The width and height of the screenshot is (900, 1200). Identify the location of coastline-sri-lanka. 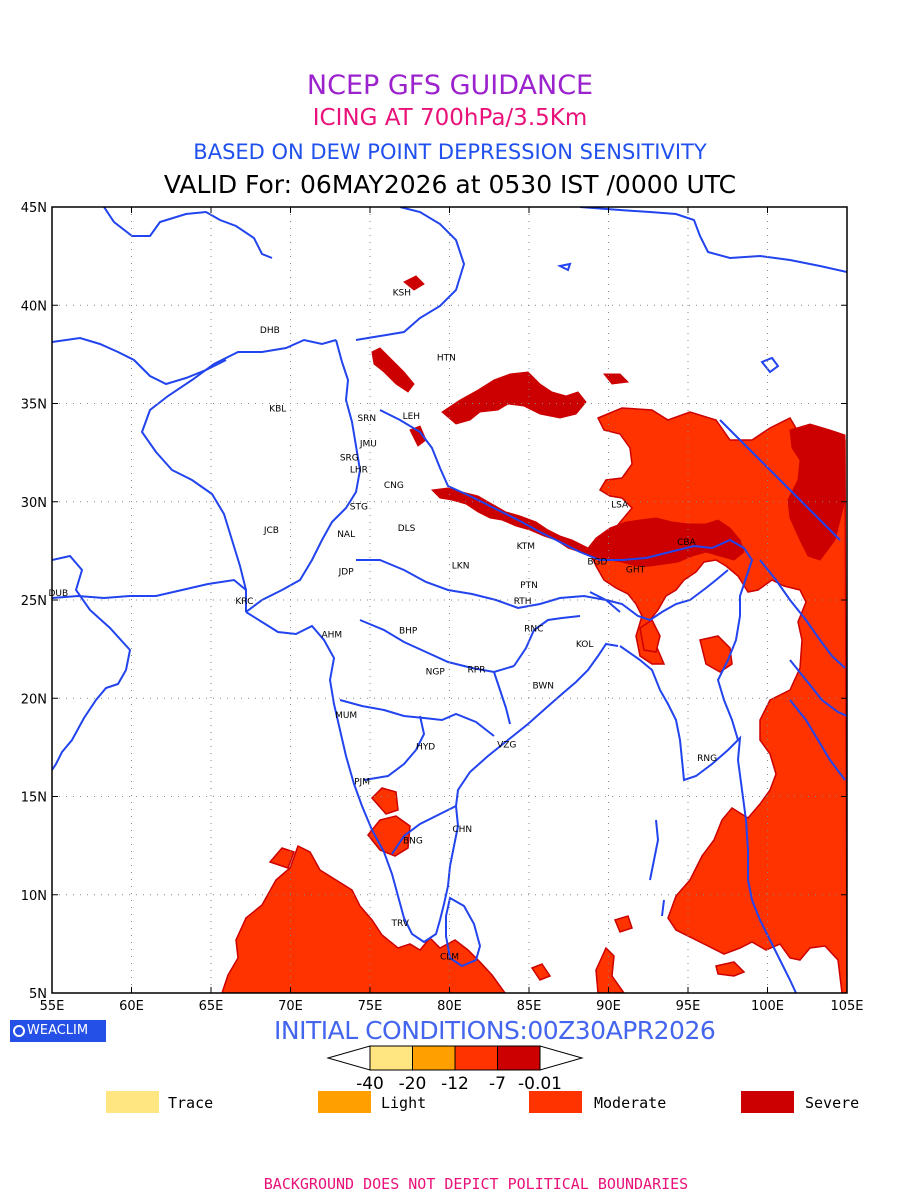
(463, 932).